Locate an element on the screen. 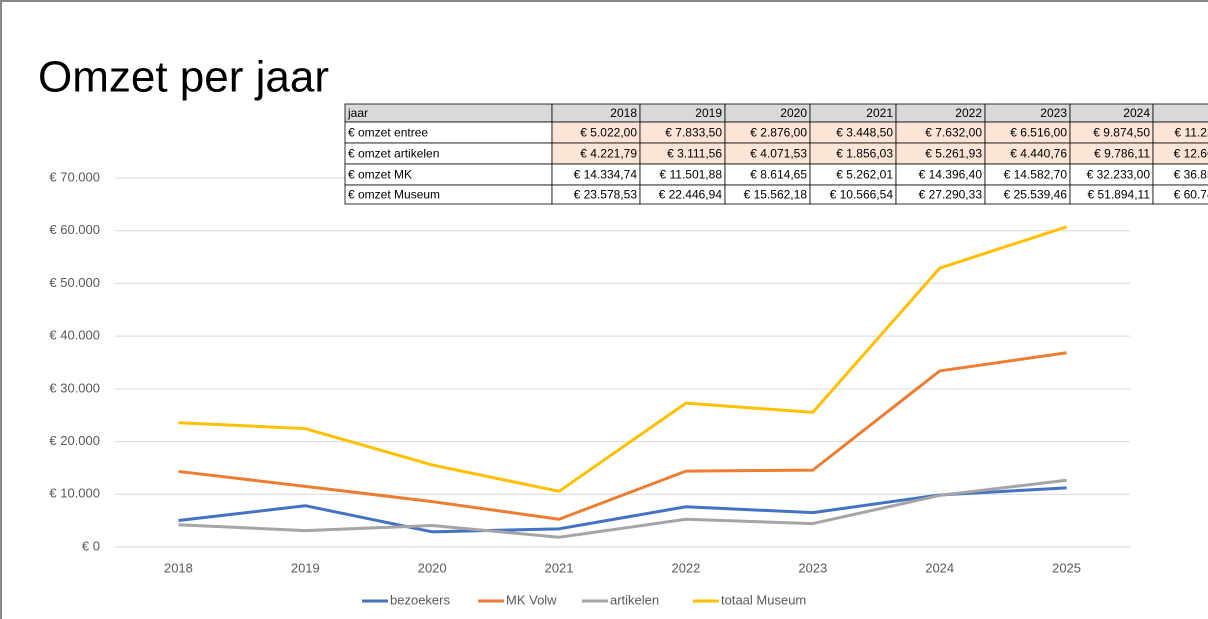 The height and width of the screenshot is (619, 1208). table-text: € 10.566,54 is located at coordinates (862, 195).